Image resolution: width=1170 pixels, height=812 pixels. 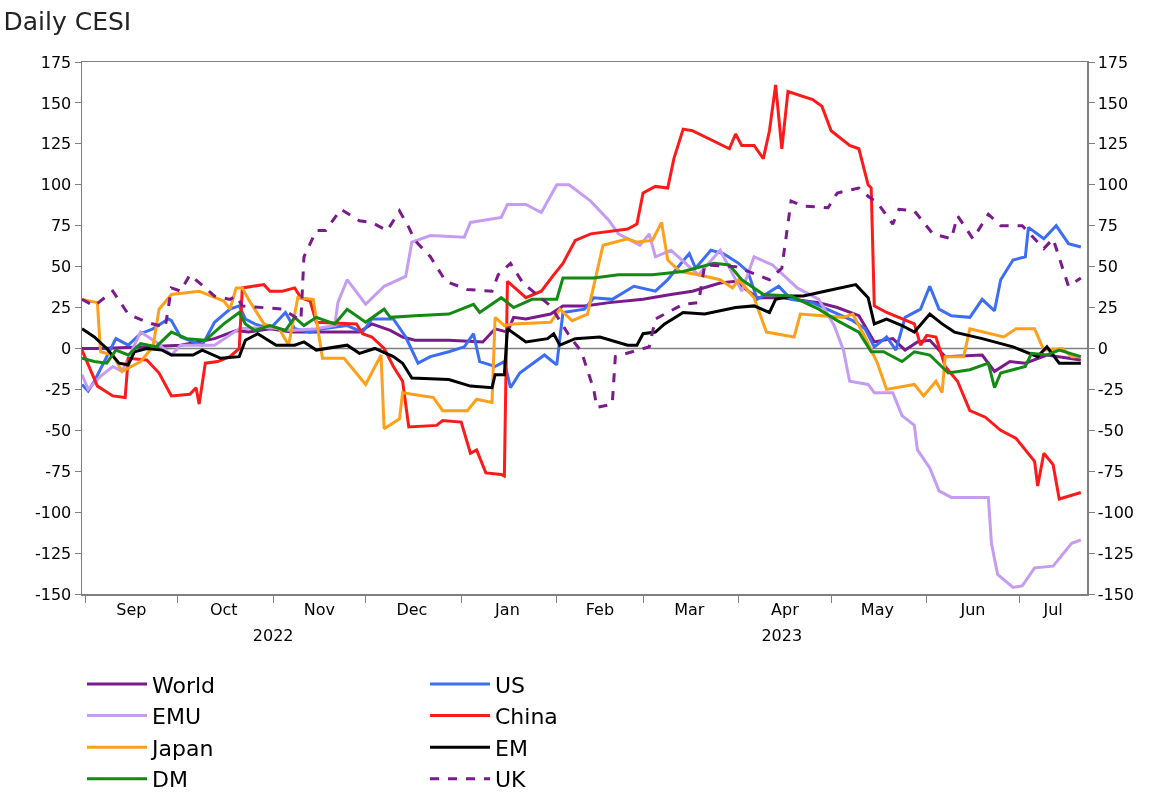 What do you see at coordinates (1108, 308) in the screenshot?
I see `y2-tick-label: 25` at bounding box center [1108, 308].